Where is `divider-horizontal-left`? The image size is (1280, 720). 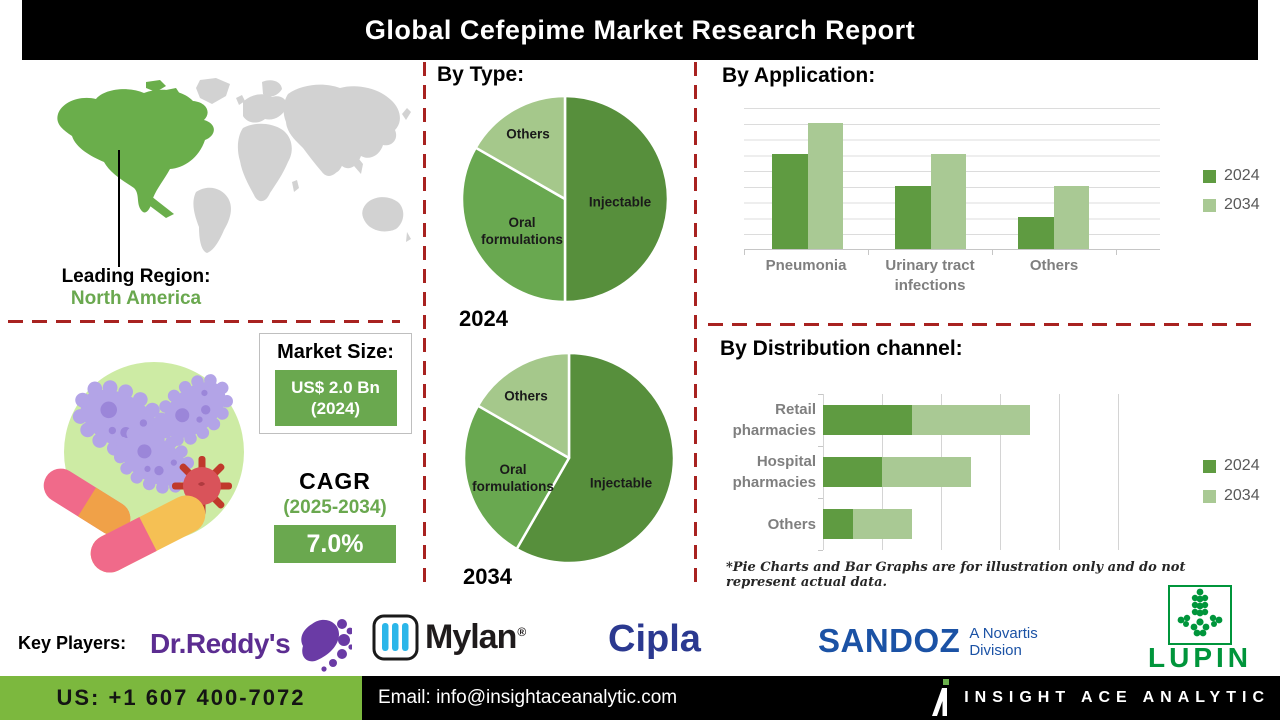
divider-horizontal-left is located at coordinates (204, 321).